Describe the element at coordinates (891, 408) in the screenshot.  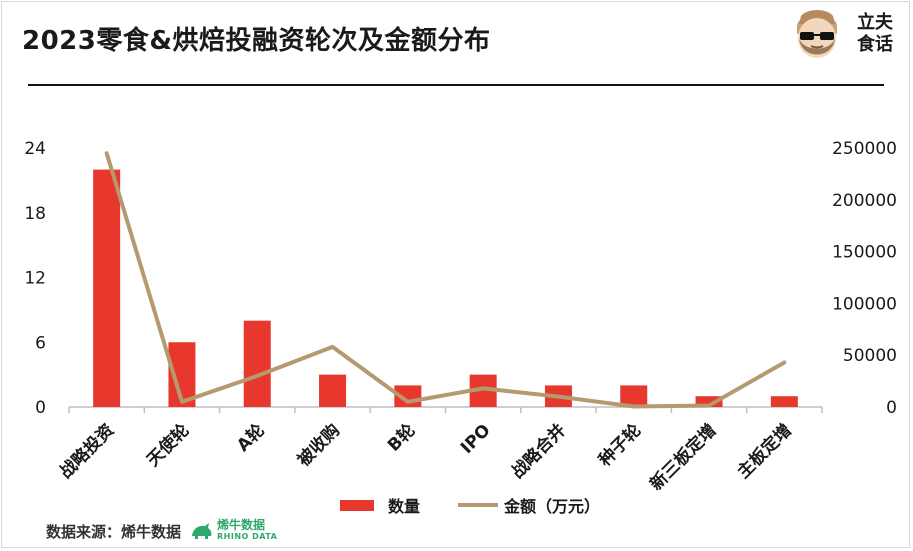
I see `y-right-tick-label: 0` at that location.